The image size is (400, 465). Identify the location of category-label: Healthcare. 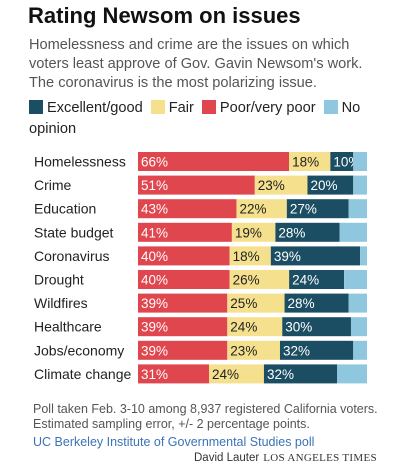
(68, 327).